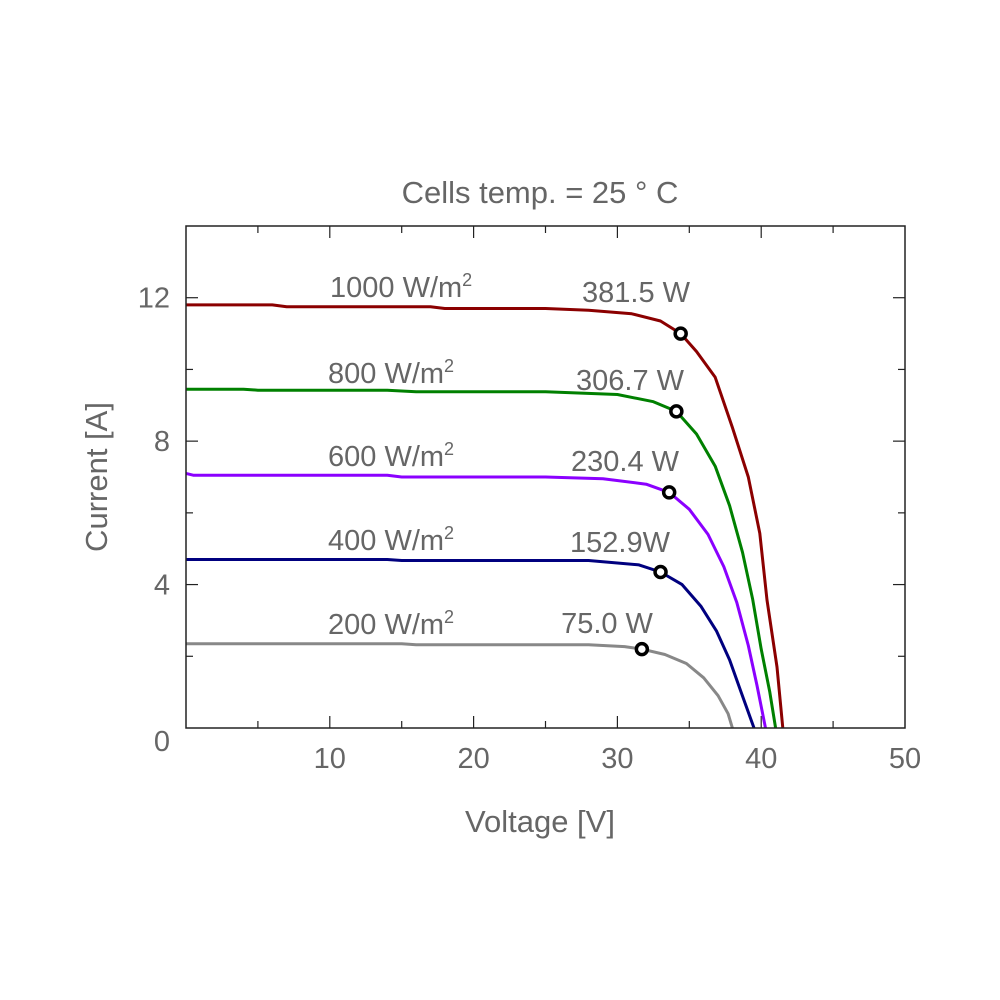 The image size is (1000, 1000). Describe the element at coordinates (386, 625) in the screenshot. I see `irradiance-label-text: 200 W/m` at that location.